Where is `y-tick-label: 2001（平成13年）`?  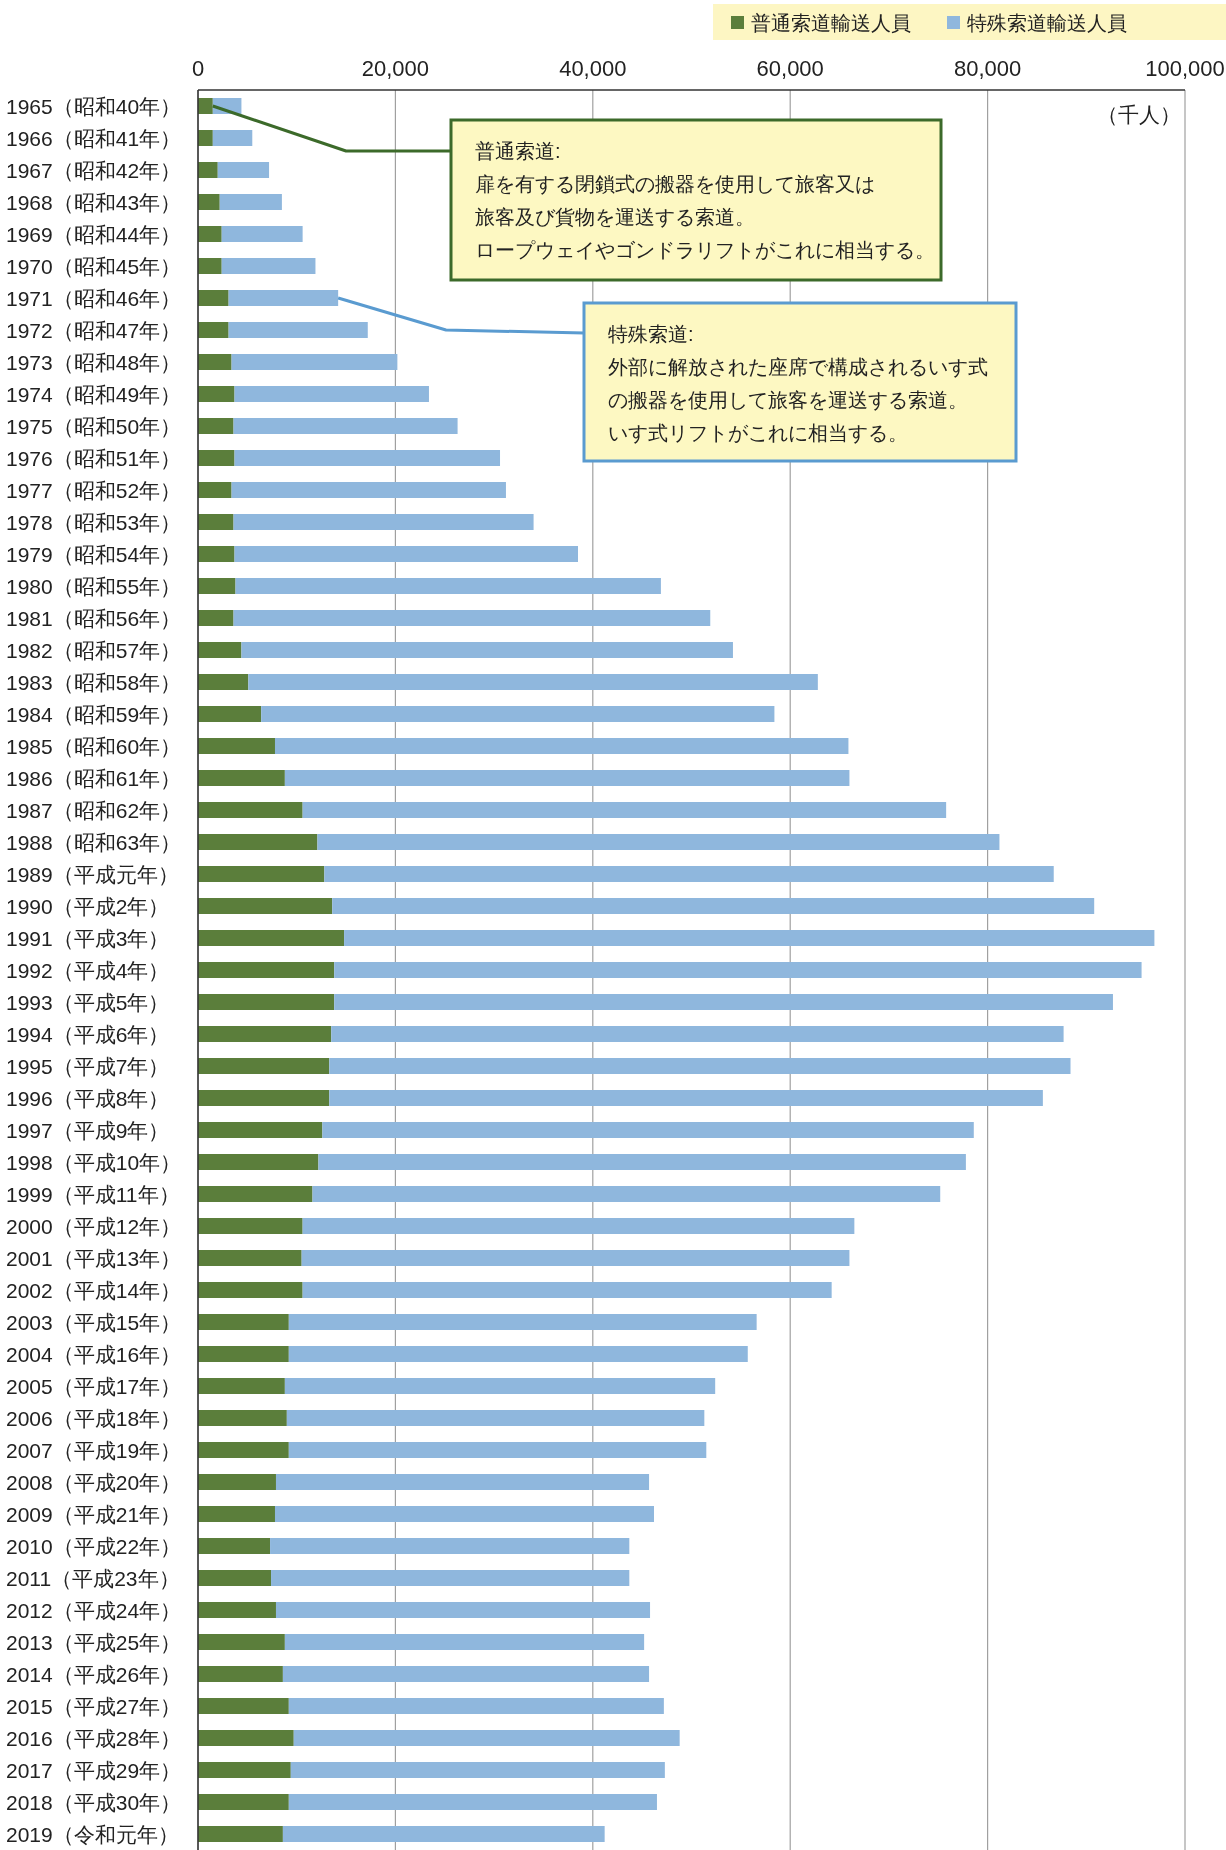
y-tick-label: 2001（平成13年） is located at coordinates (94, 1258).